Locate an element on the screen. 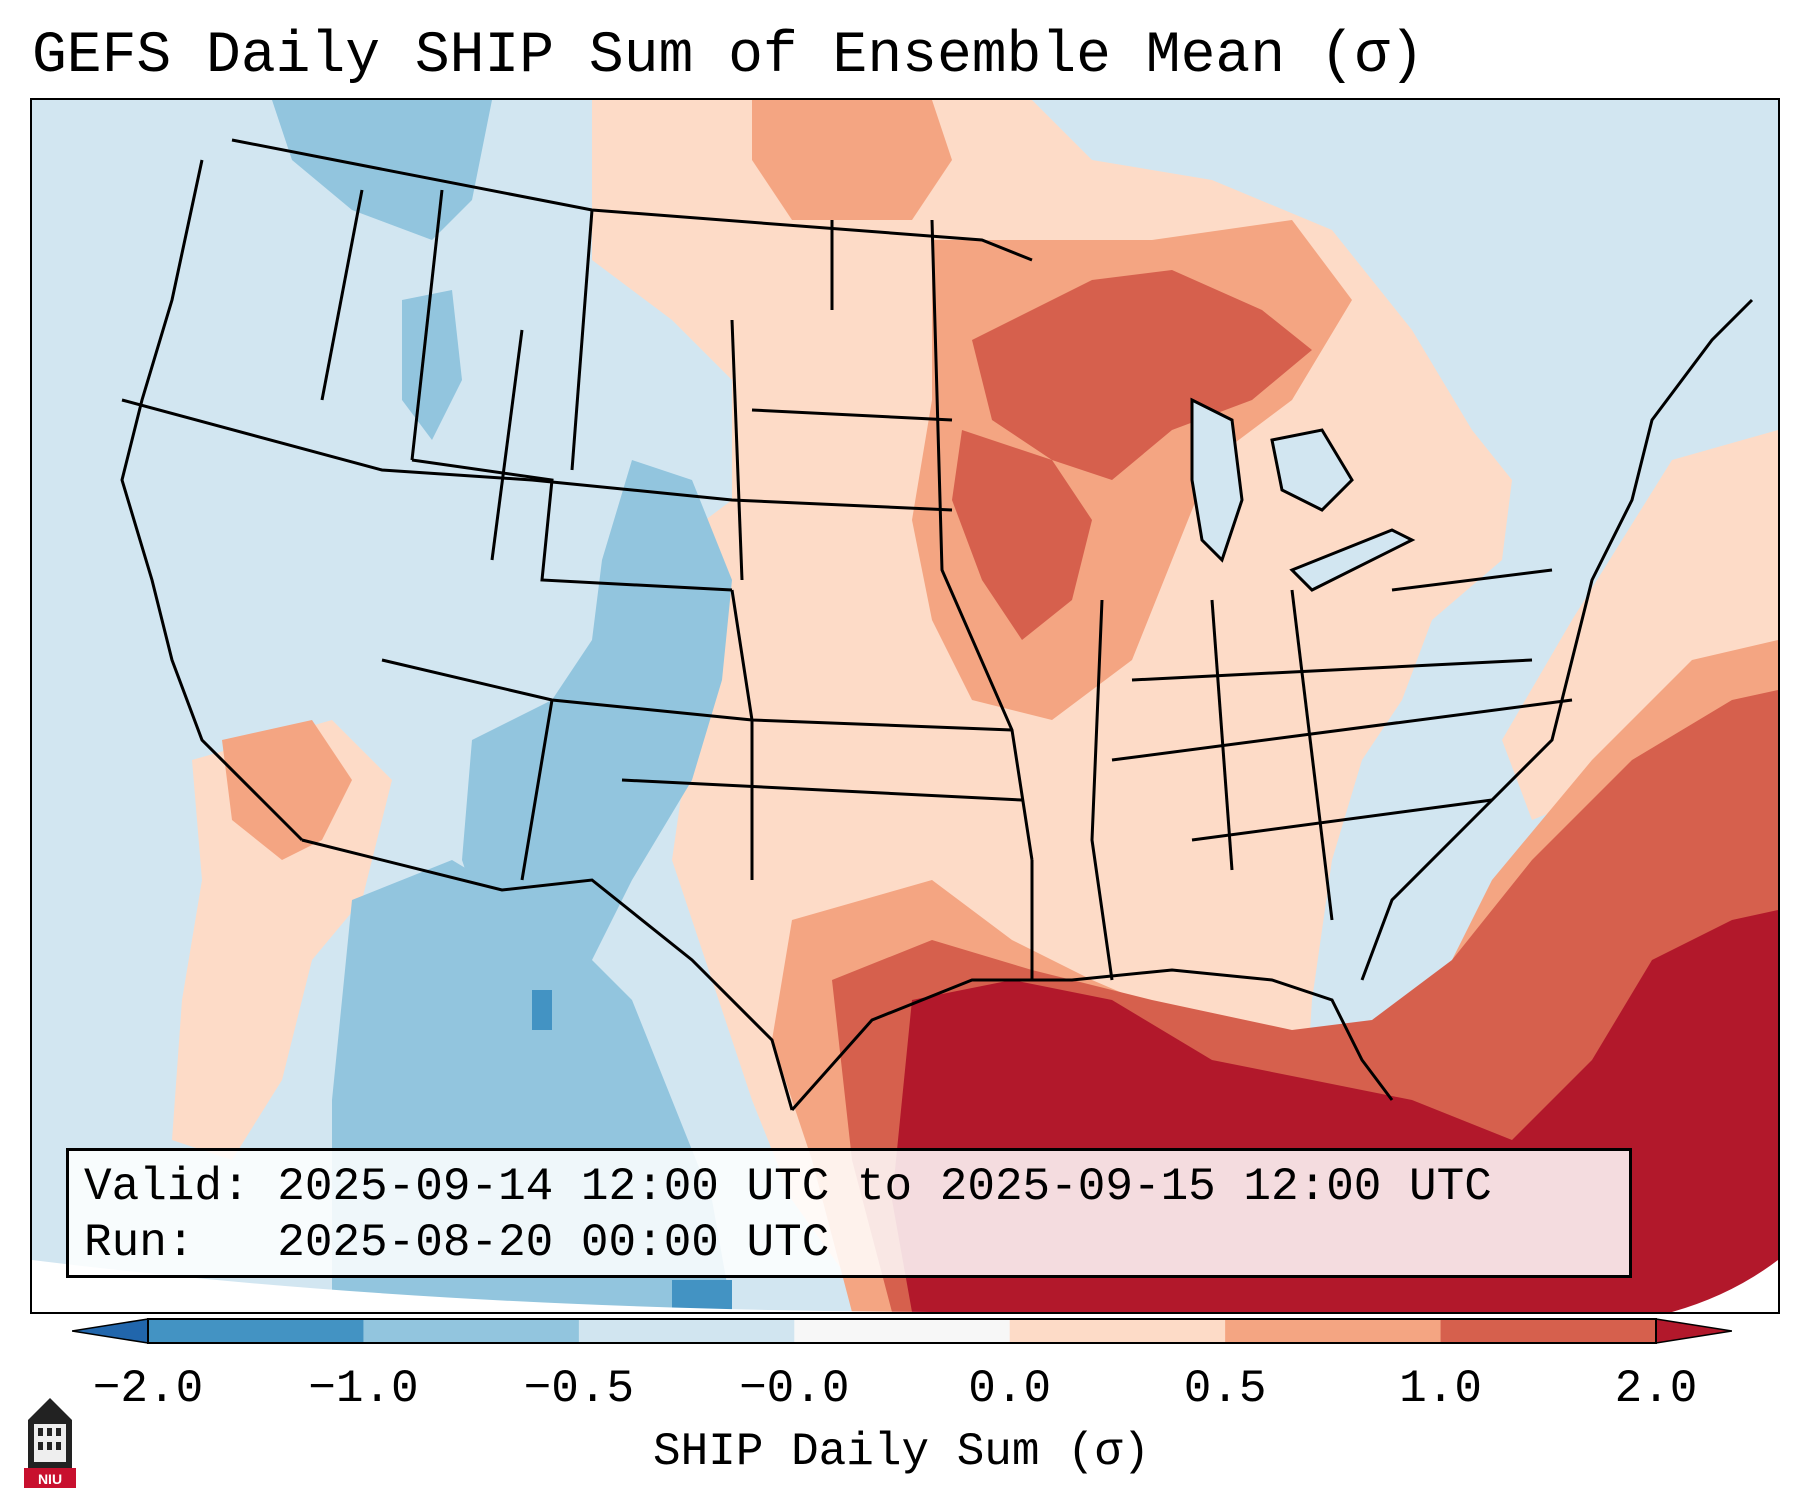 Image resolution: width=1803 pixels, height=1506 pixels. colorbar-tick-label: 0.5 is located at coordinates (1225, 1389).